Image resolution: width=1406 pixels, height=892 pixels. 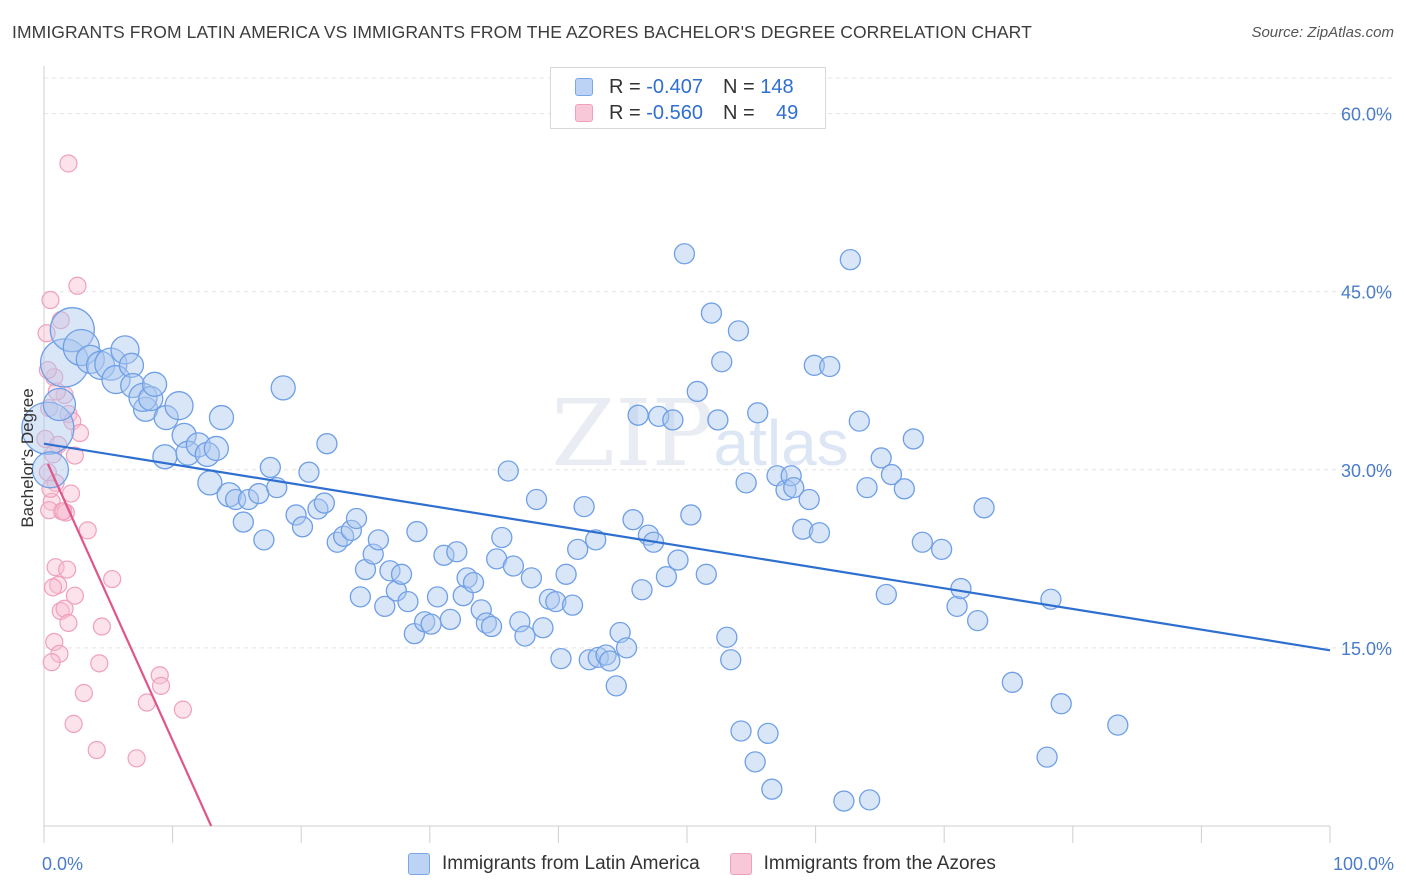 I want to click on legend-swatch-latin-america, so click(x=419, y=864).